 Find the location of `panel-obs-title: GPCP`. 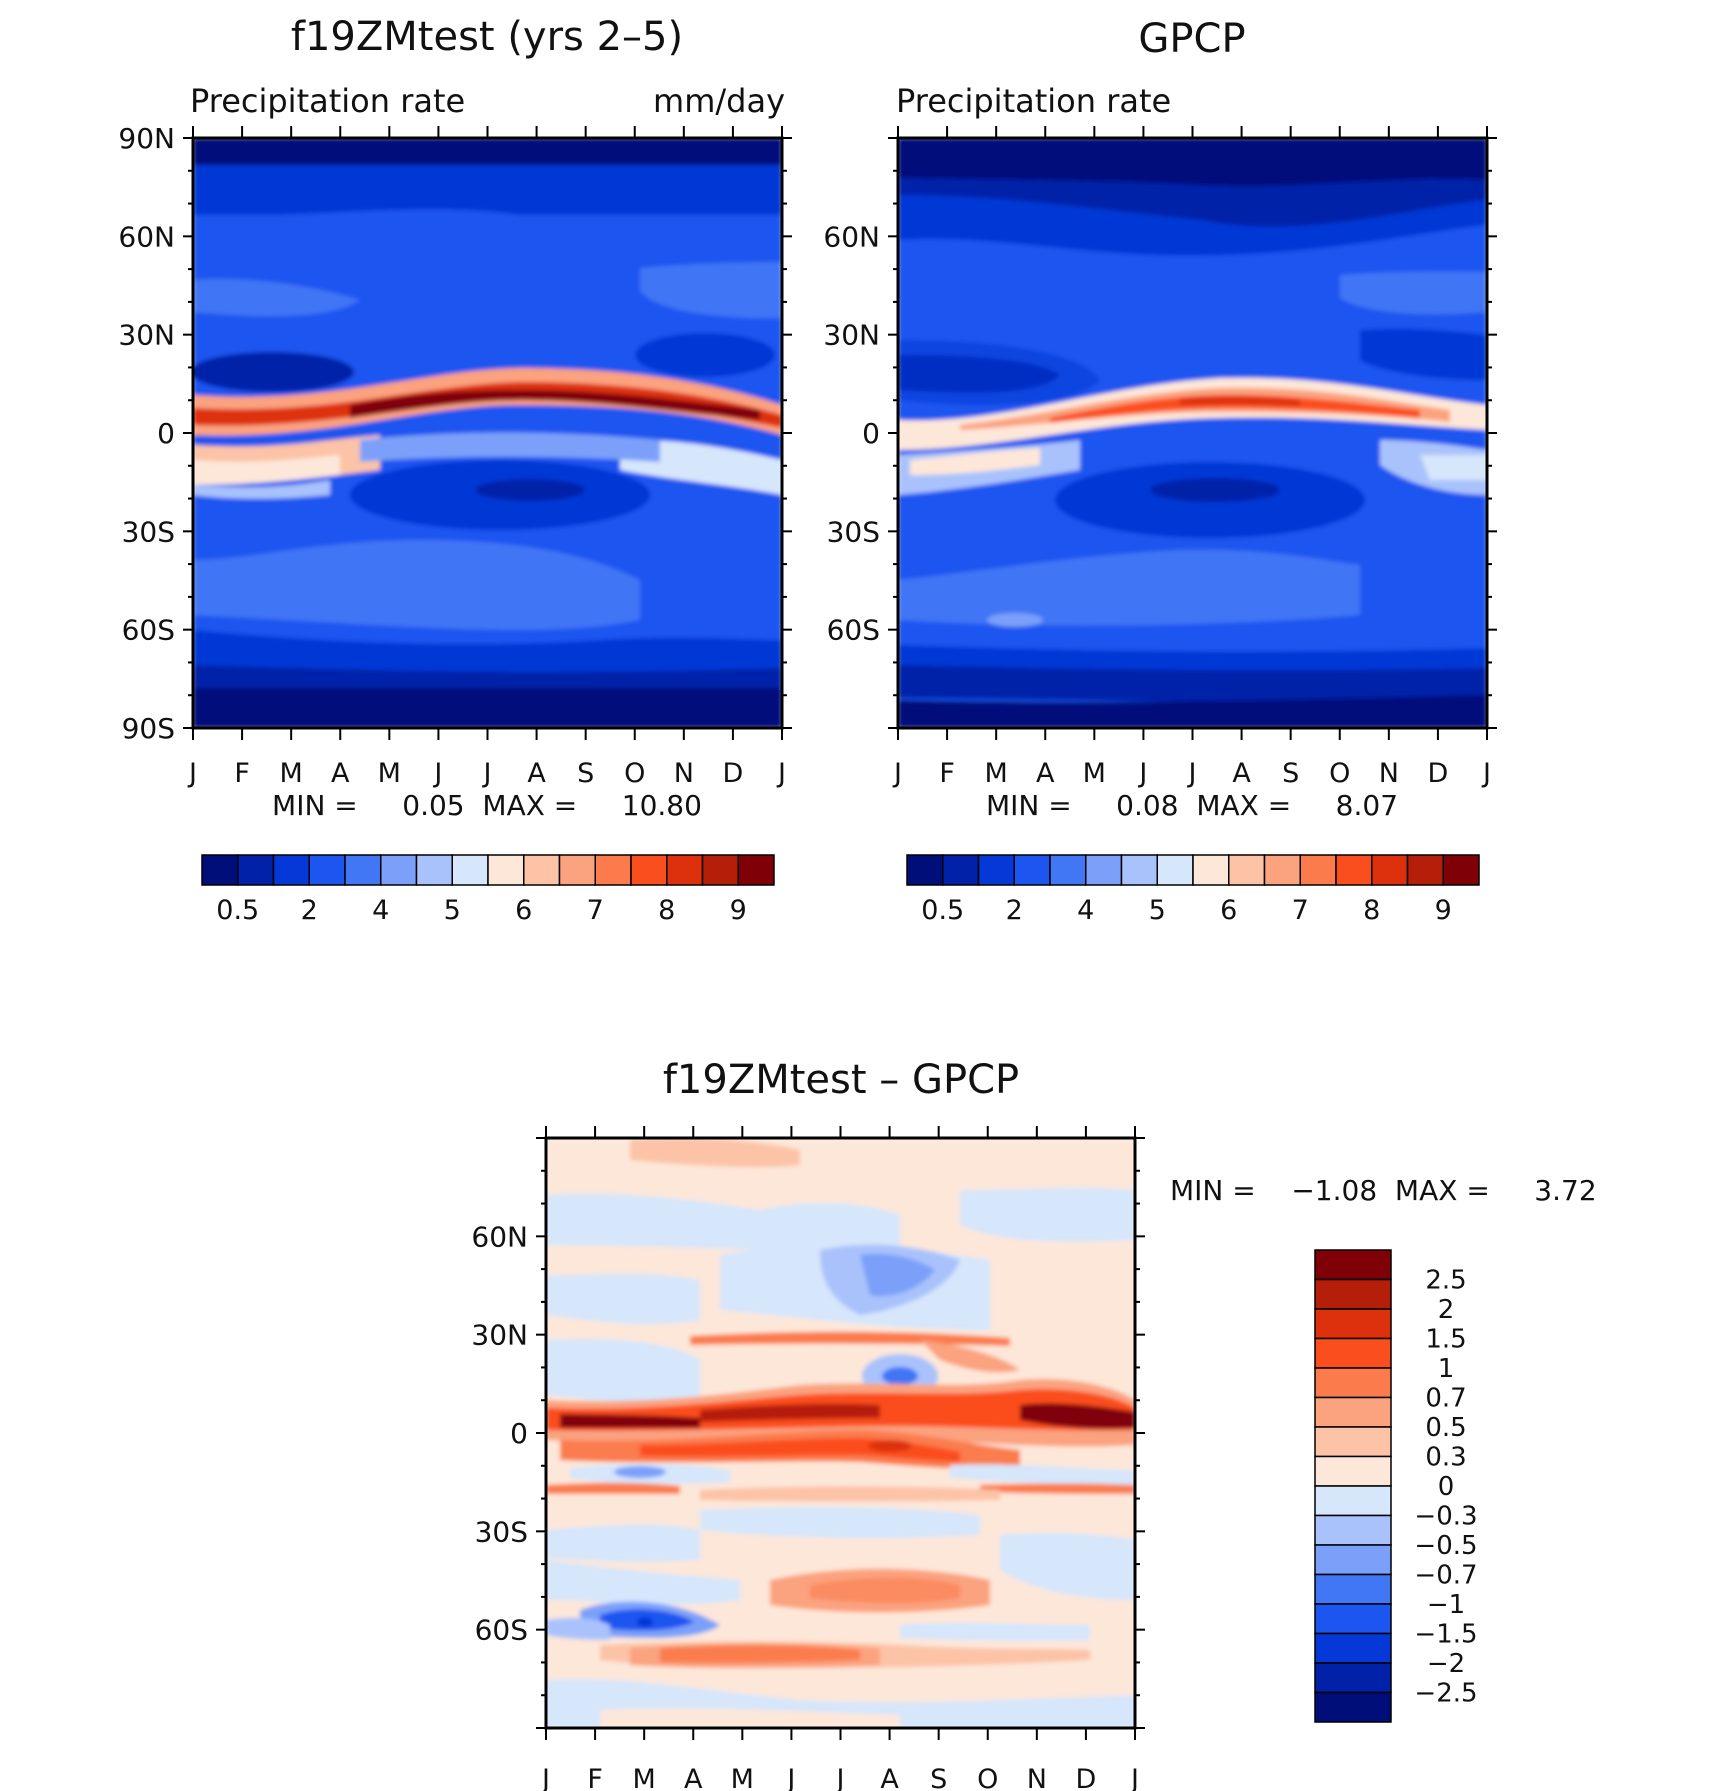

panel-obs-title: GPCP is located at coordinates (1191, 39).